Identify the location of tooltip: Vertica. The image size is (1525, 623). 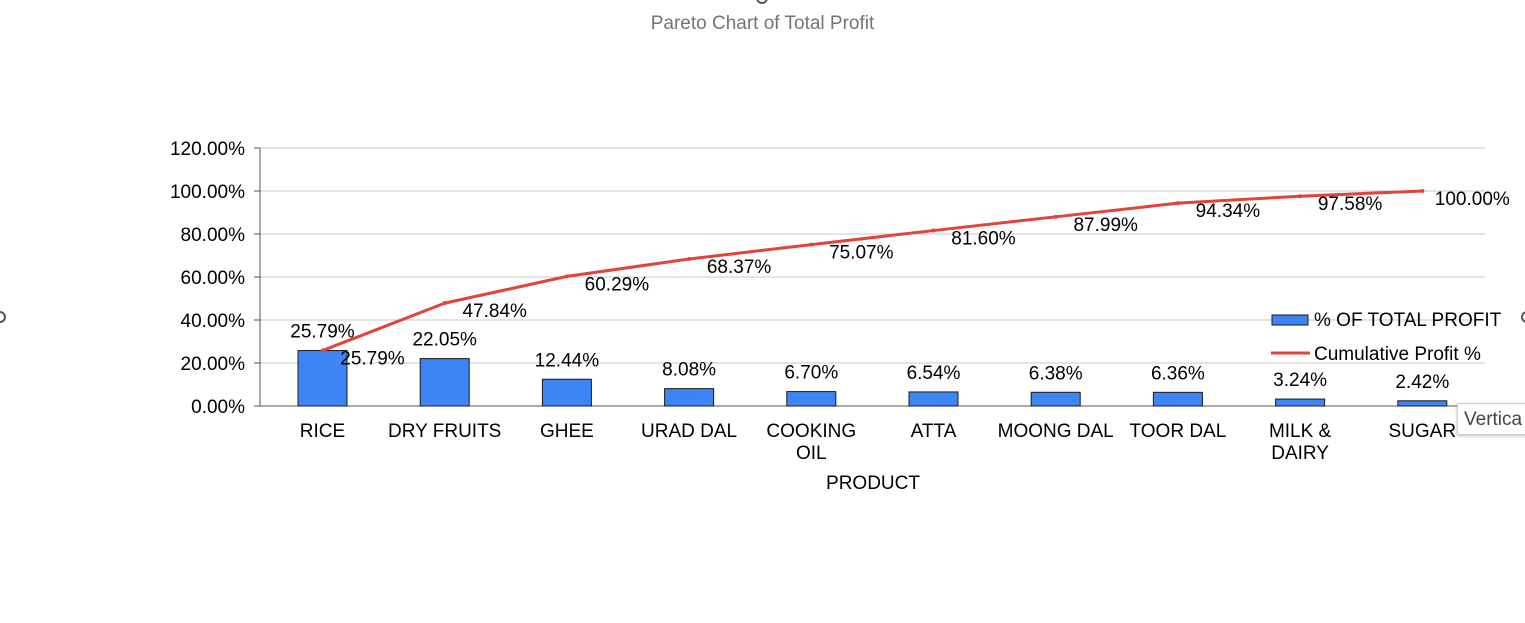
(1491, 419).